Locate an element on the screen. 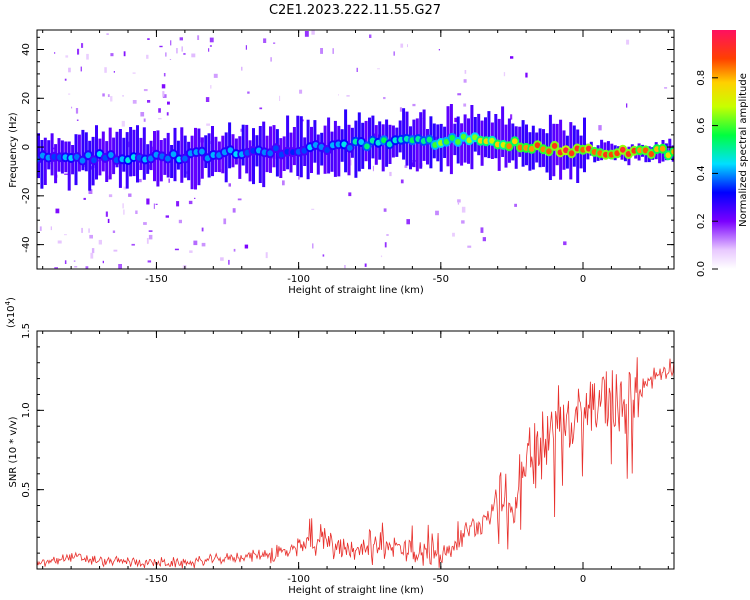  x-tick-label: -150 is located at coordinates (156, 279).